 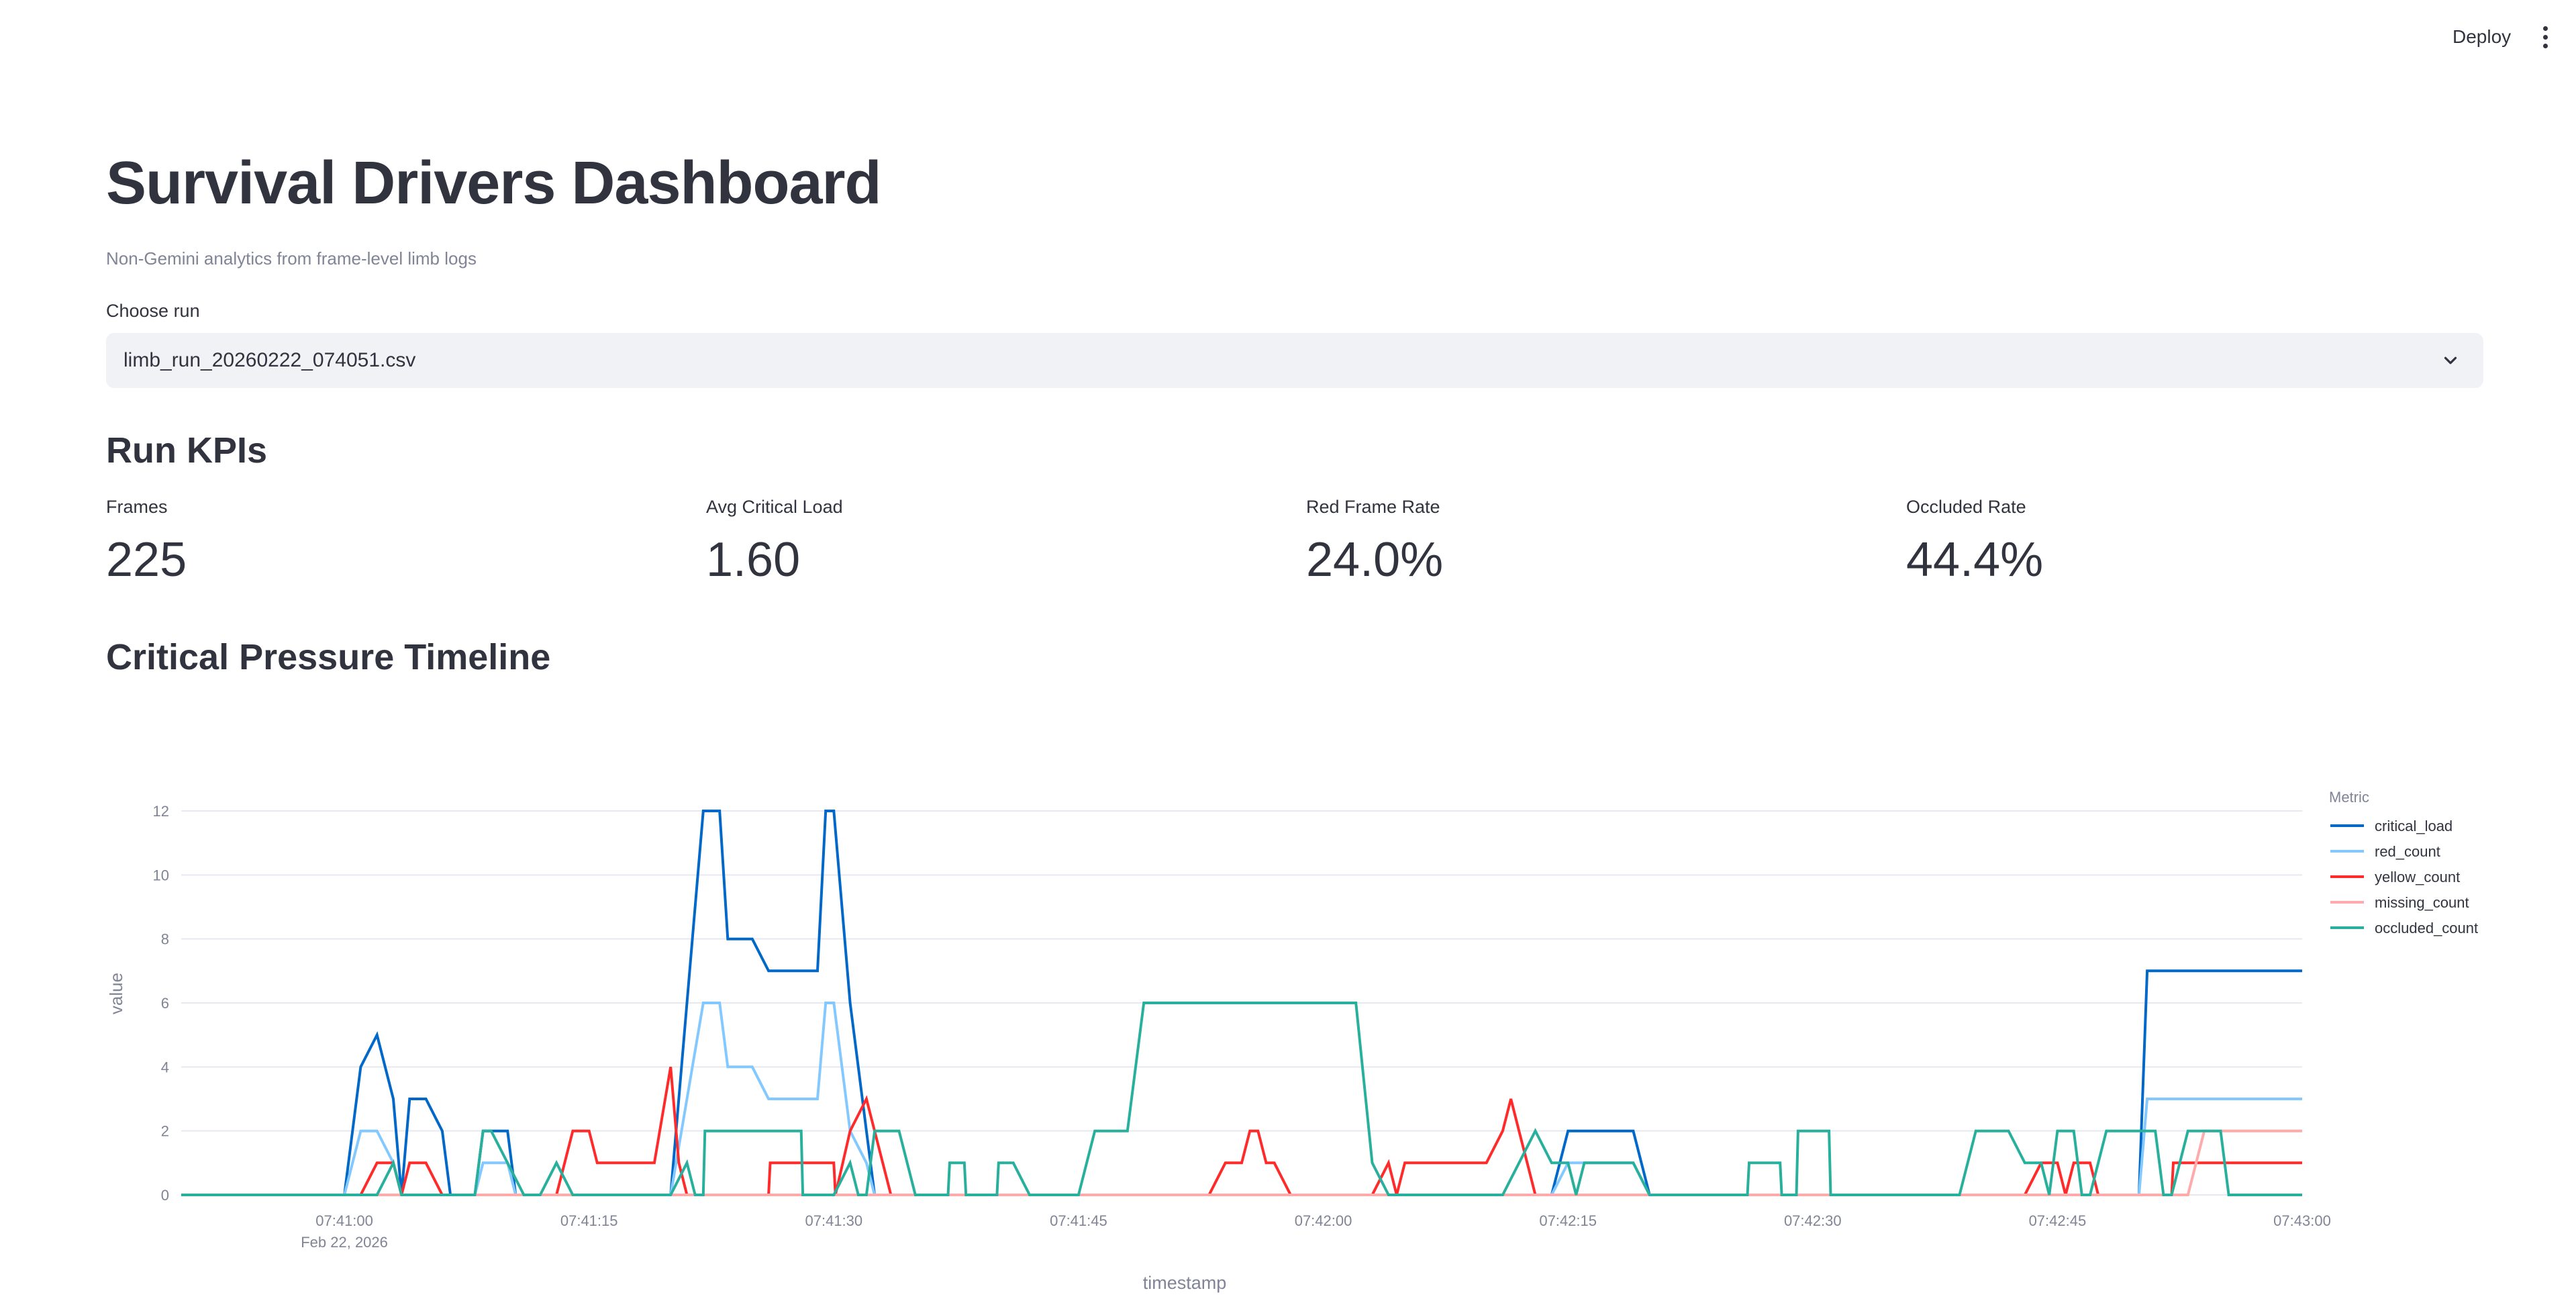 What do you see at coordinates (1288, 37) in the screenshot?
I see `top-bar: Deploy` at bounding box center [1288, 37].